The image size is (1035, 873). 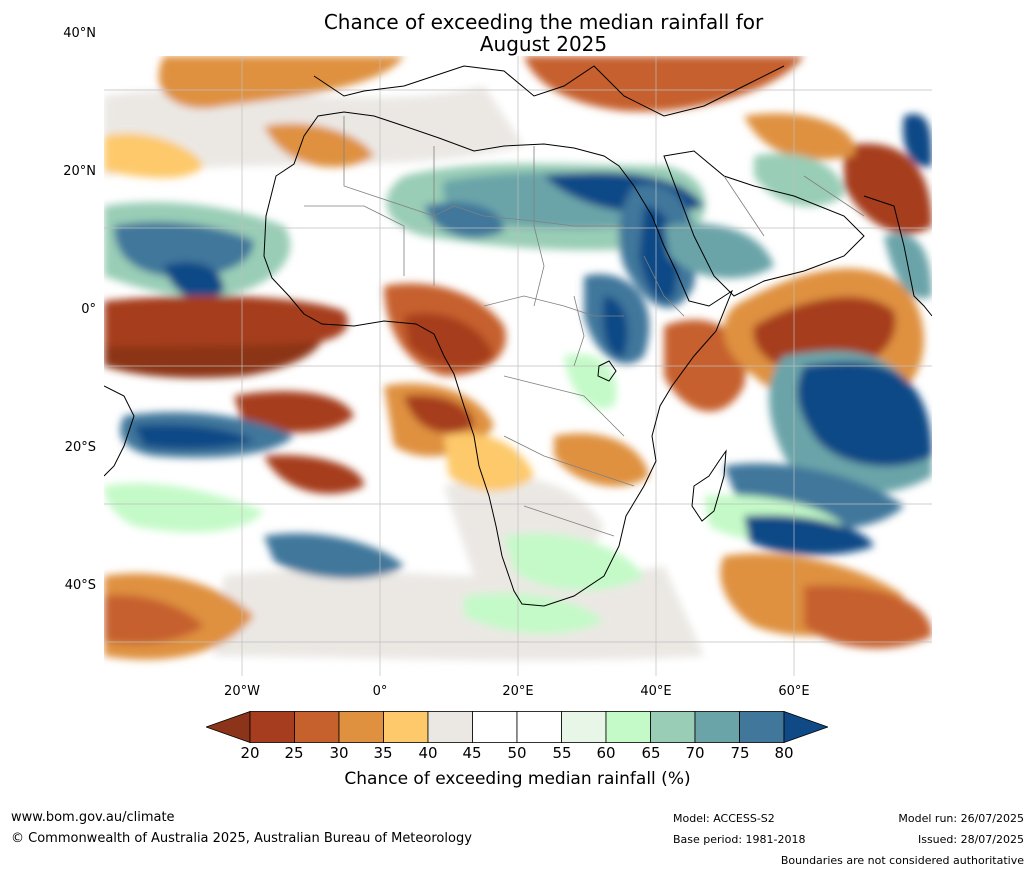 I want to click on colorbar-tick: 75, so click(x=740, y=753).